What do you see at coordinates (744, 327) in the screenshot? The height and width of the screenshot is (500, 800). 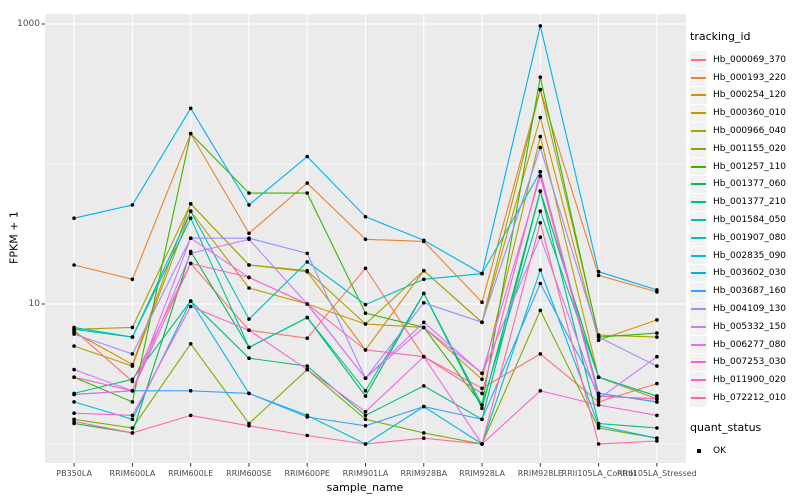 I see `legend-item-Hb_005332_150: Hb_005332_150` at bounding box center [744, 327].